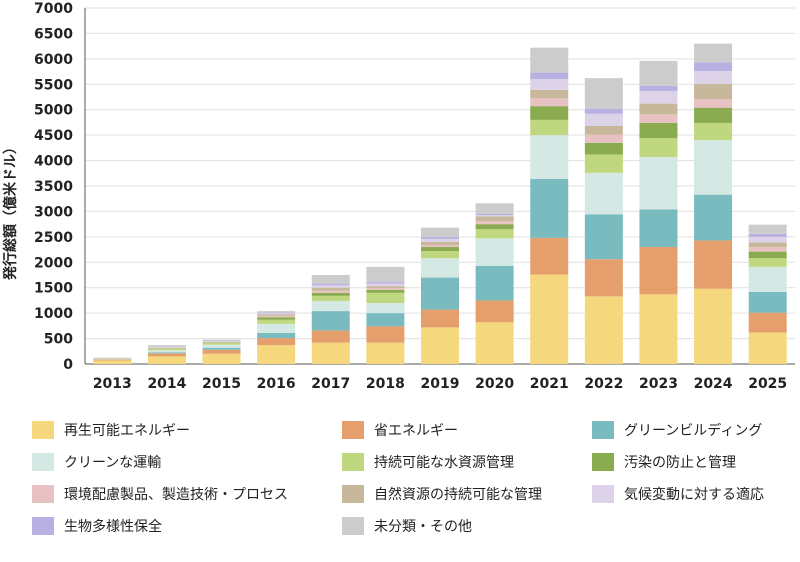 The height and width of the screenshot is (562, 800). What do you see at coordinates (53, 136) in the screenshot?
I see `y-tick-label: 4500` at bounding box center [53, 136].